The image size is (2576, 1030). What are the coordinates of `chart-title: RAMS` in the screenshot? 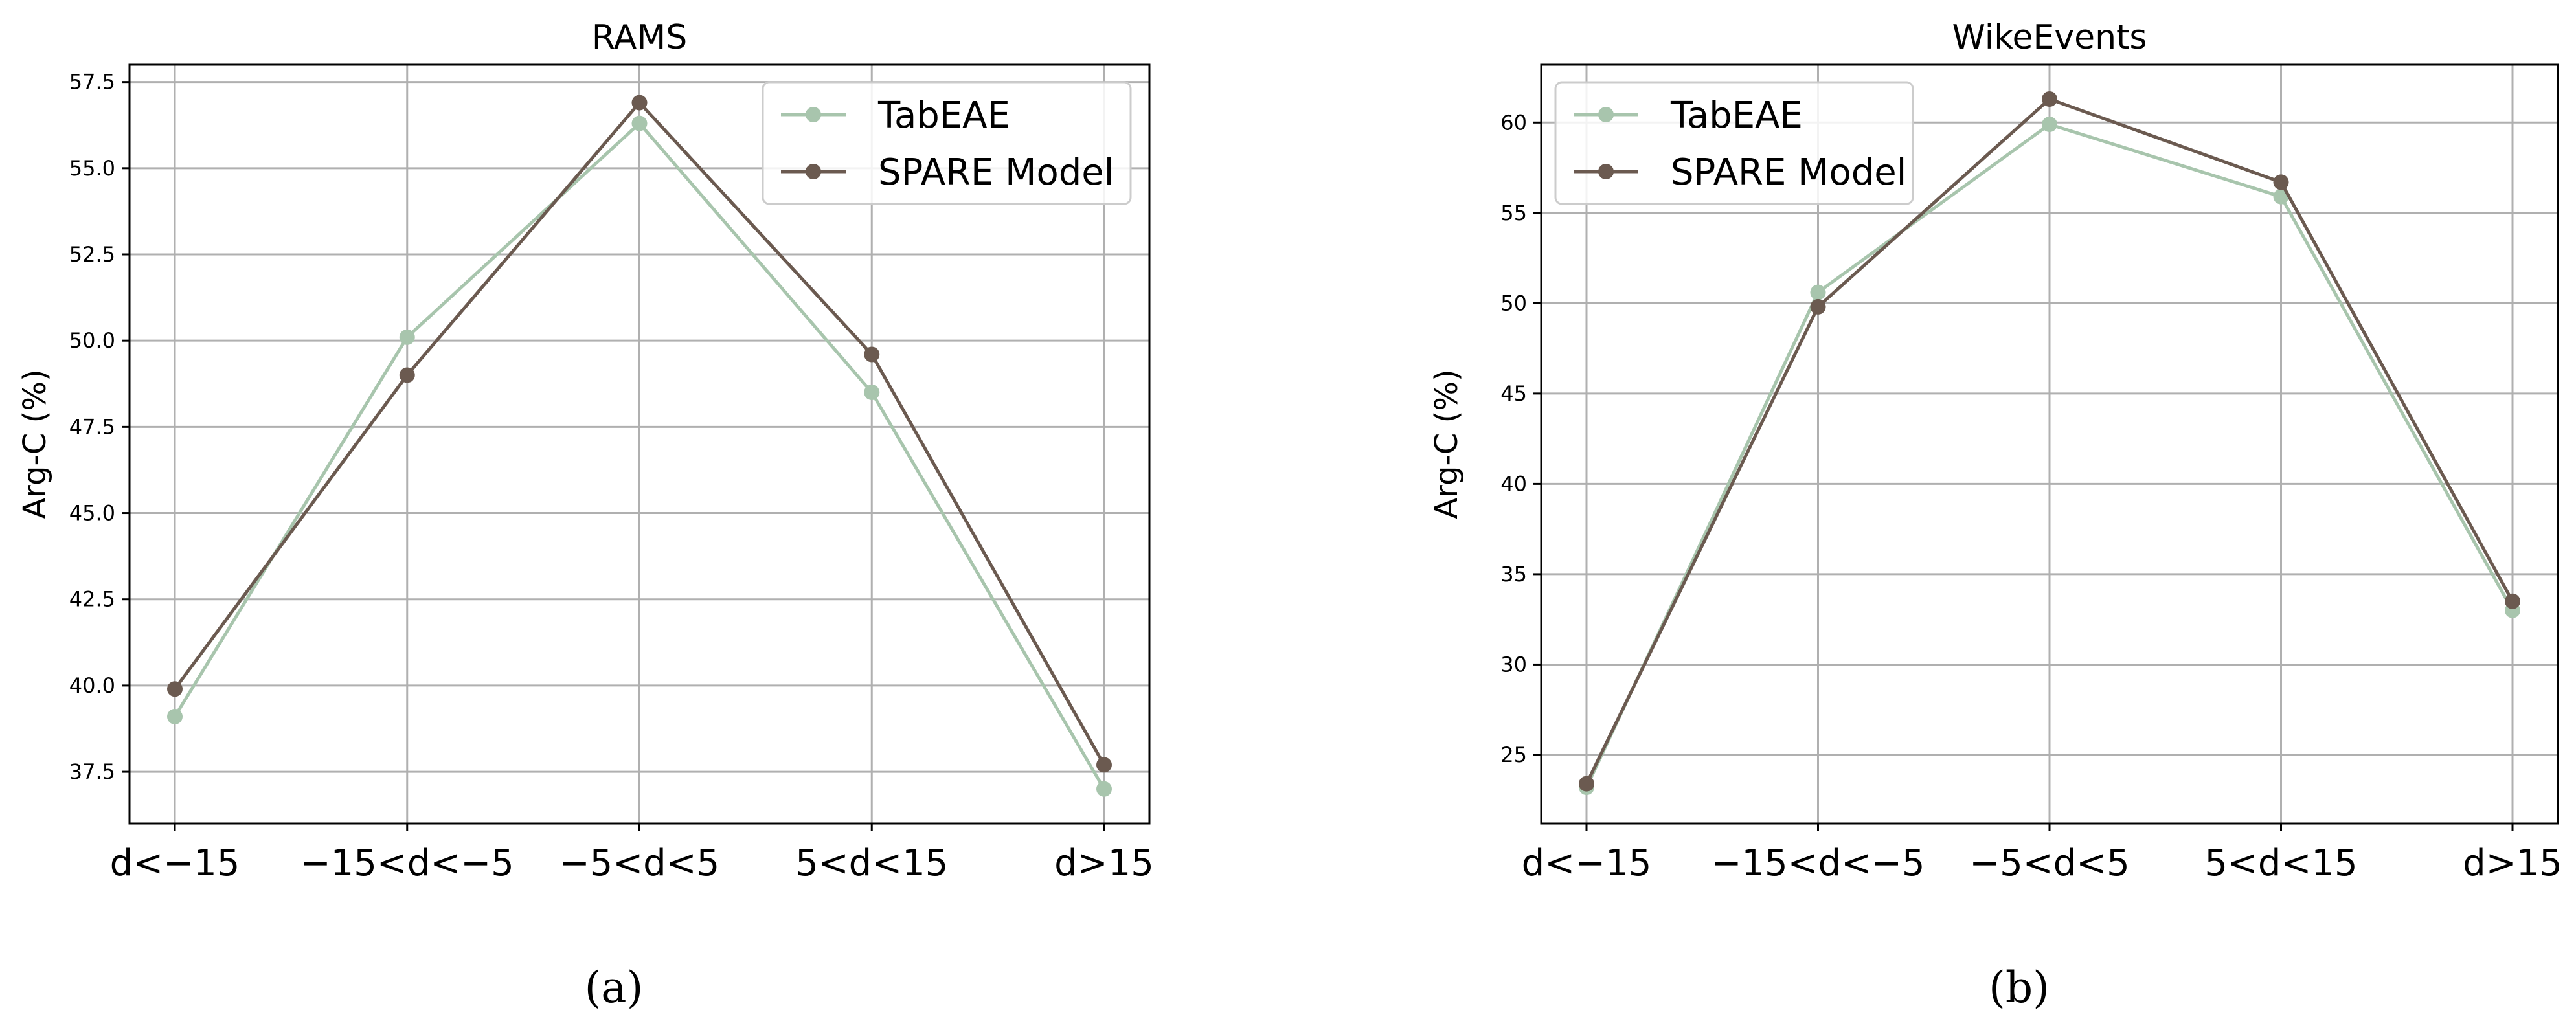 It's located at (639, 37).